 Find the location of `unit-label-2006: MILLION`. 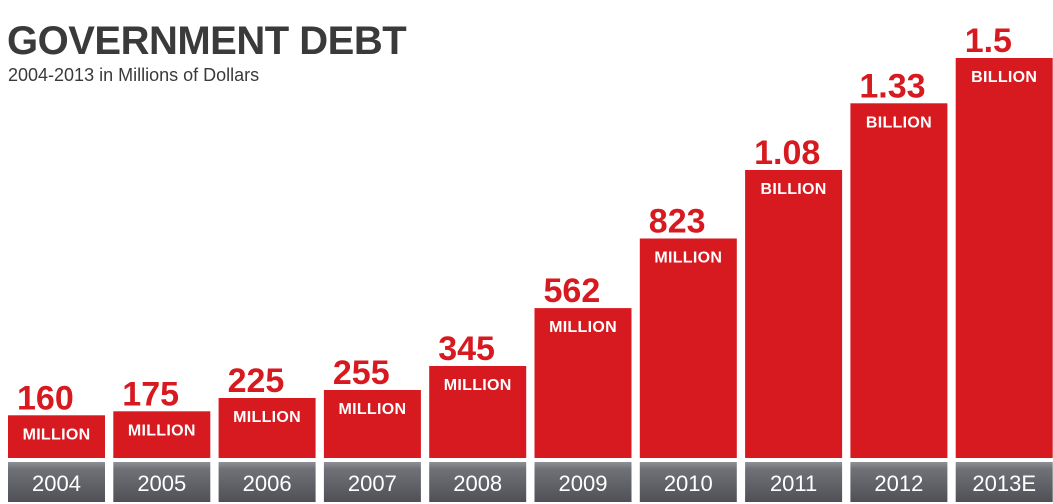

unit-label-2006: MILLION is located at coordinates (267, 417).